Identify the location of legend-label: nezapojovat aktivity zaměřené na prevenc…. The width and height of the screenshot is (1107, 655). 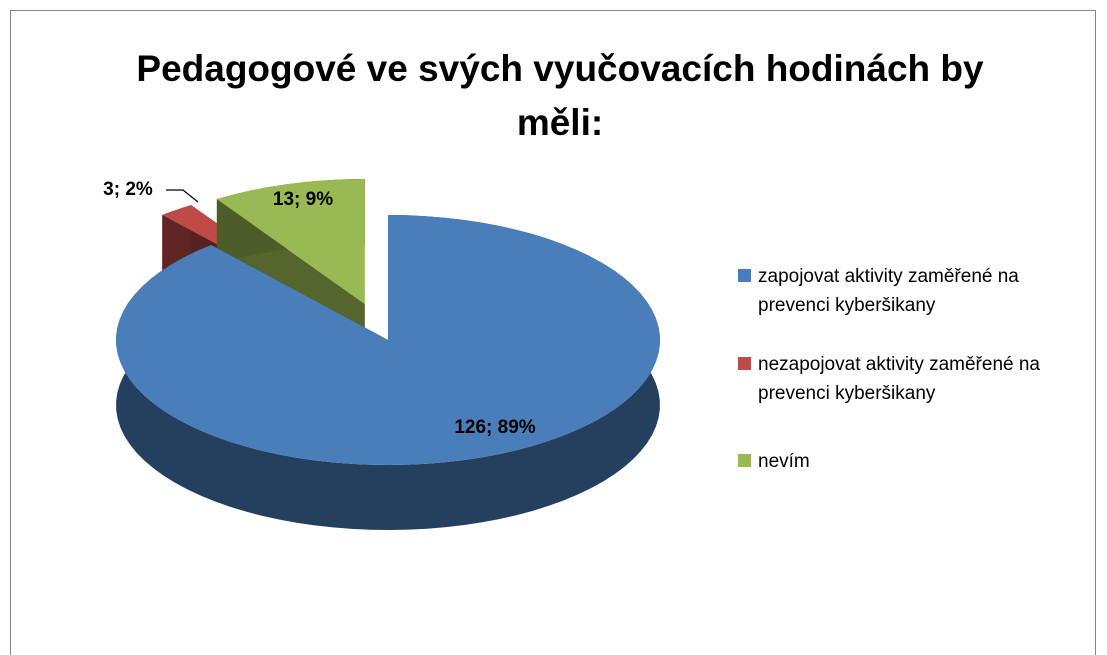
(899, 379).